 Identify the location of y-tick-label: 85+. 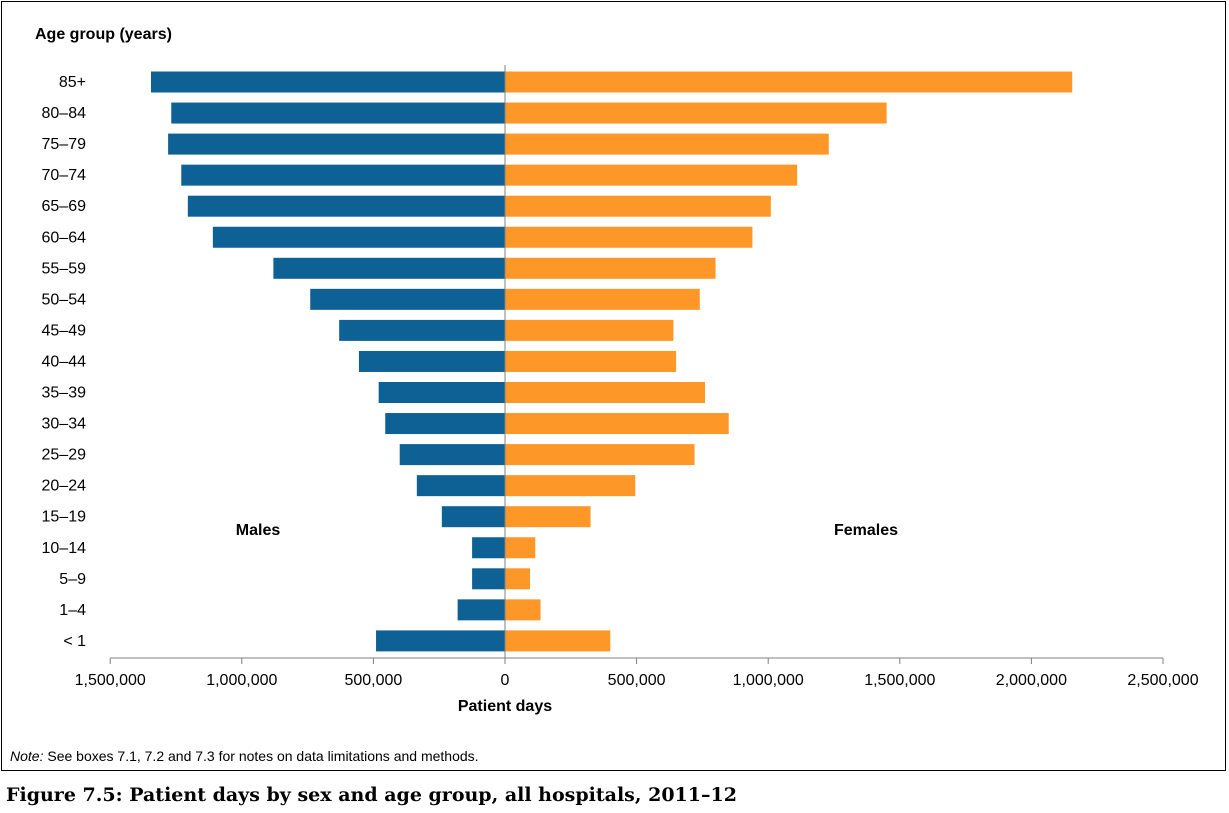
(72, 82).